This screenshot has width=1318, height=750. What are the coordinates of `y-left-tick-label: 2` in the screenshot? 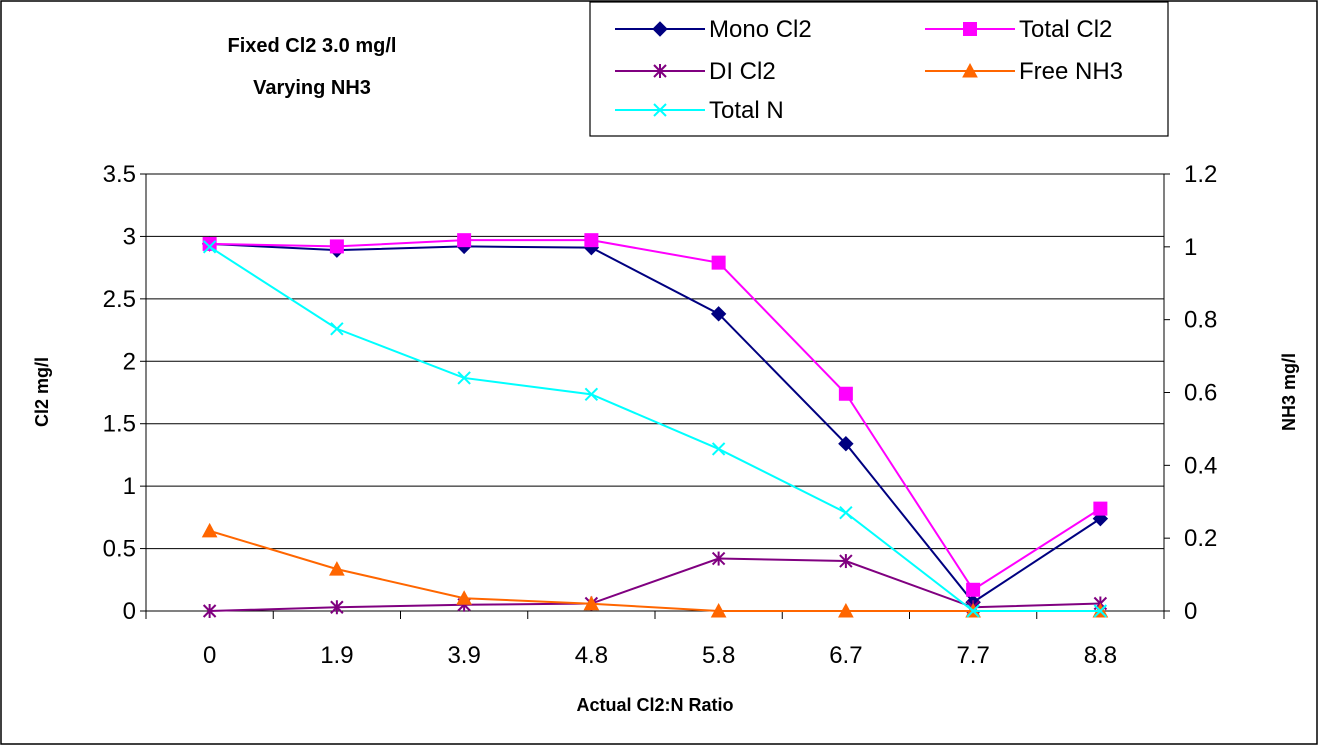 It's located at (129, 361).